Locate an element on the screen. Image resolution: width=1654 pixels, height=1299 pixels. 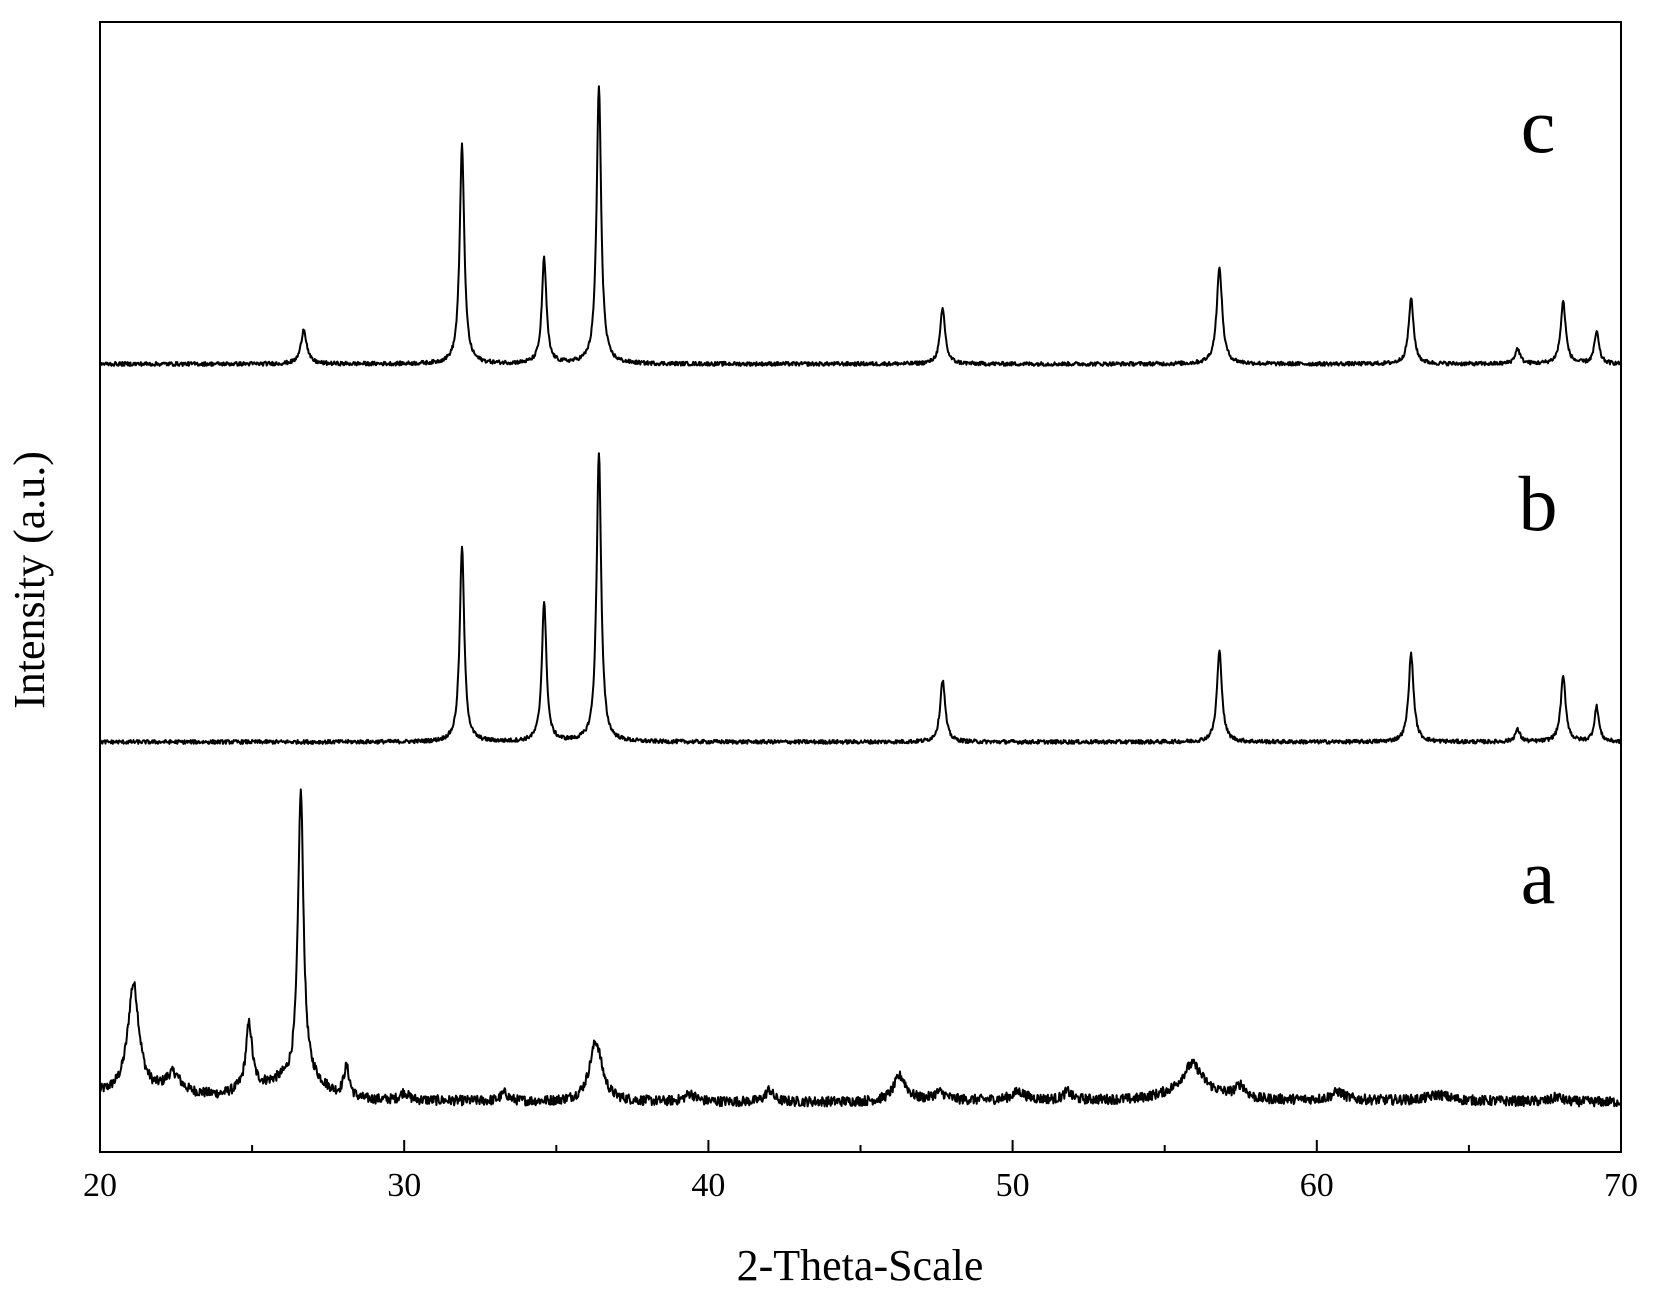
y-axis-label: Intensity (a.u.) is located at coordinates (29, 580).